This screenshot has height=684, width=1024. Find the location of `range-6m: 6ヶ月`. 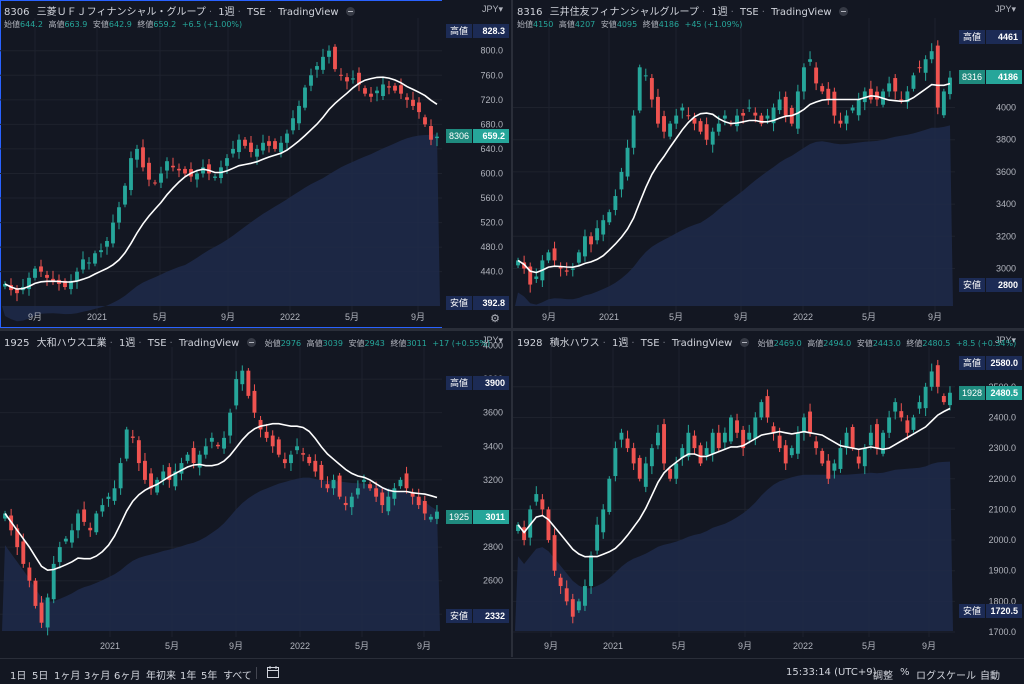

range-6m: 6ヶ月 is located at coordinates (127, 676).